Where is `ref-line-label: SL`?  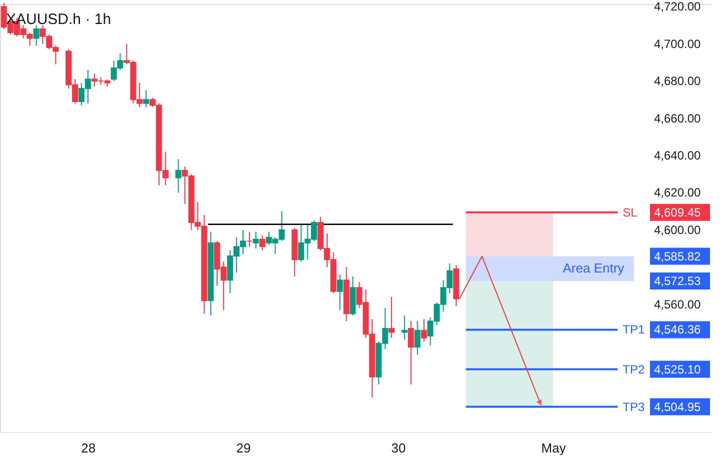
ref-line-label: SL is located at coordinates (630, 212).